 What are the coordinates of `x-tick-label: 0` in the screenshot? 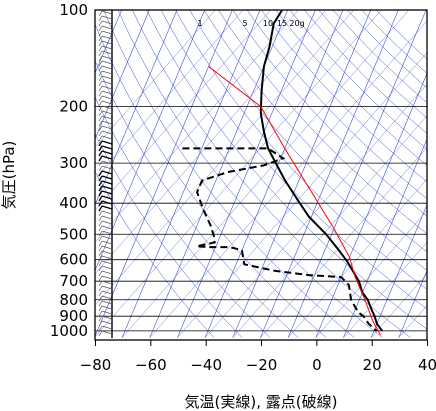 It's located at (317, 365).